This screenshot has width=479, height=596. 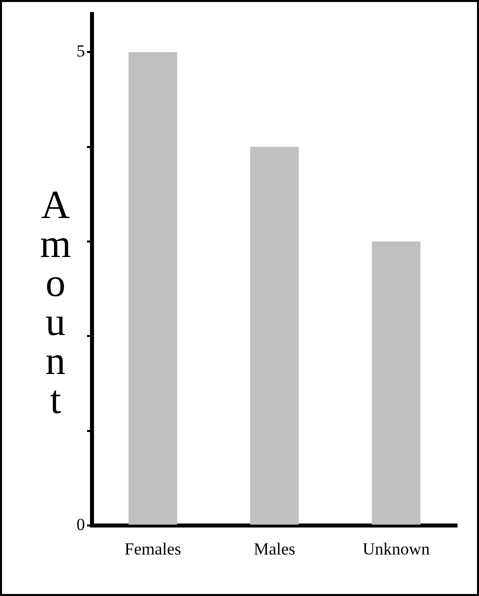 What do you see at coordinates (396, 548) in the screenshot?
I see `x-tick-label: Unknown` at bounding box center [396, 548].